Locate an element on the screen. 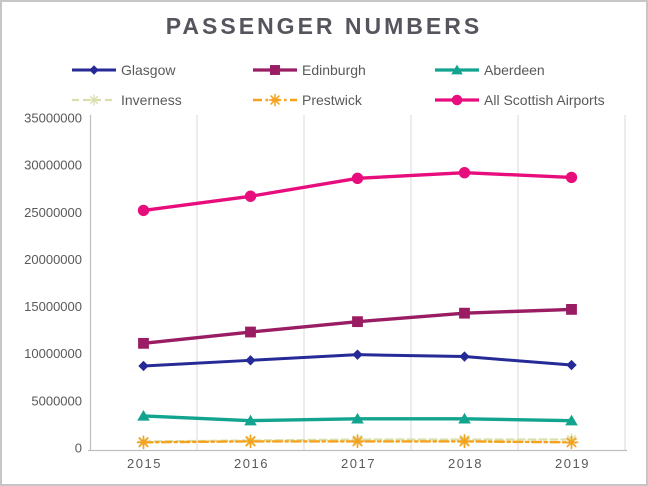  legend-item-edinburgh: Edinburgh is located at coordinates (309, 70).